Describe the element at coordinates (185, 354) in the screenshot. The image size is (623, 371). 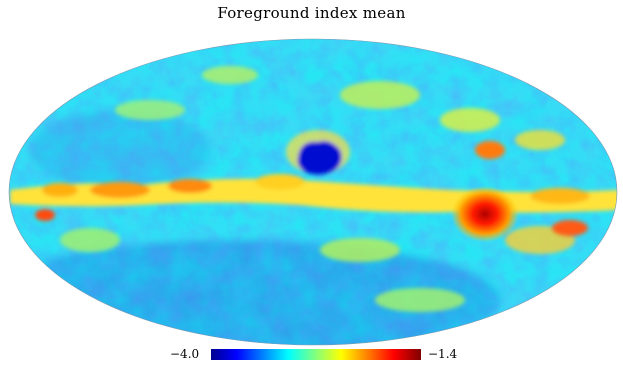
I see `colorbar-min-label: −4.0` at that location.